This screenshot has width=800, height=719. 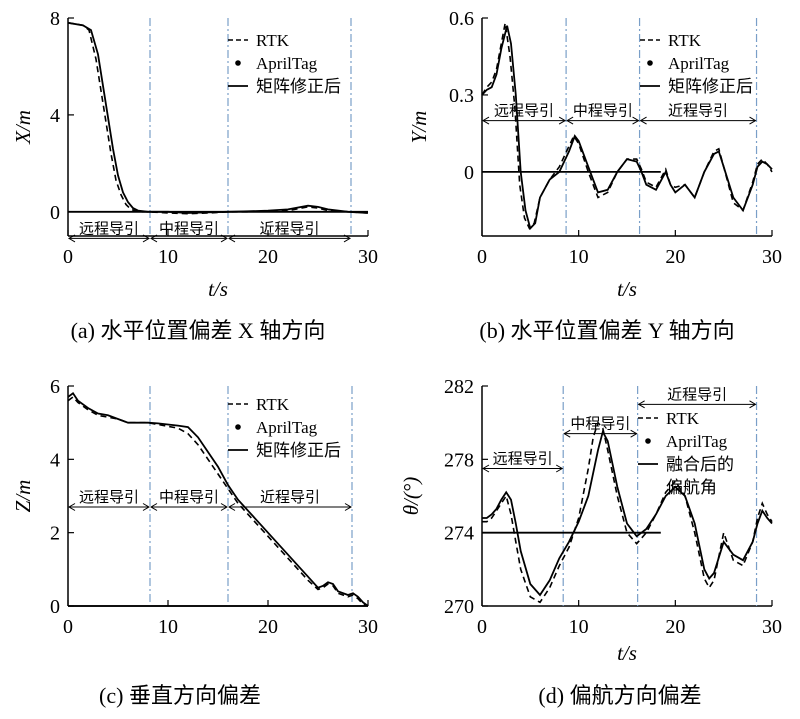 What do you see at coordinates (55, 19) in the screenshot?
I see `y-tick-label: 8` at bounding box center [55, 19].